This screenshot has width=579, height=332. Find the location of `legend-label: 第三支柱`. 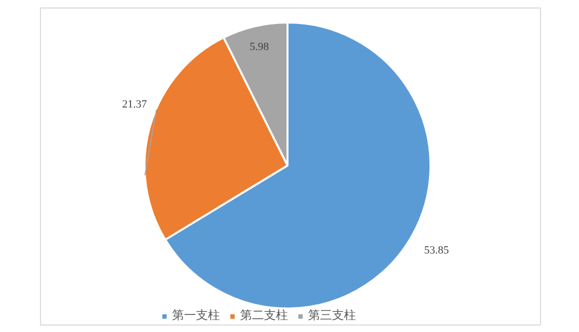

legend-label: 第三支柱 is located at coordinates (332, 315).